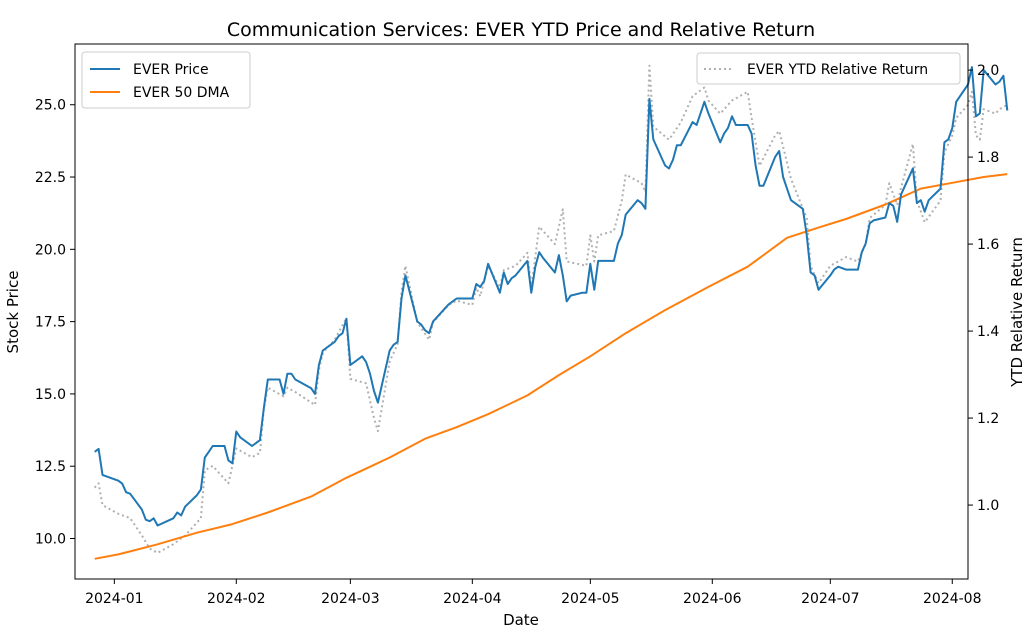 Image resolution: width=1032 pixels, height=640 pixels. I want to click on legend-price-label: EVER Price, so click(171, 70).